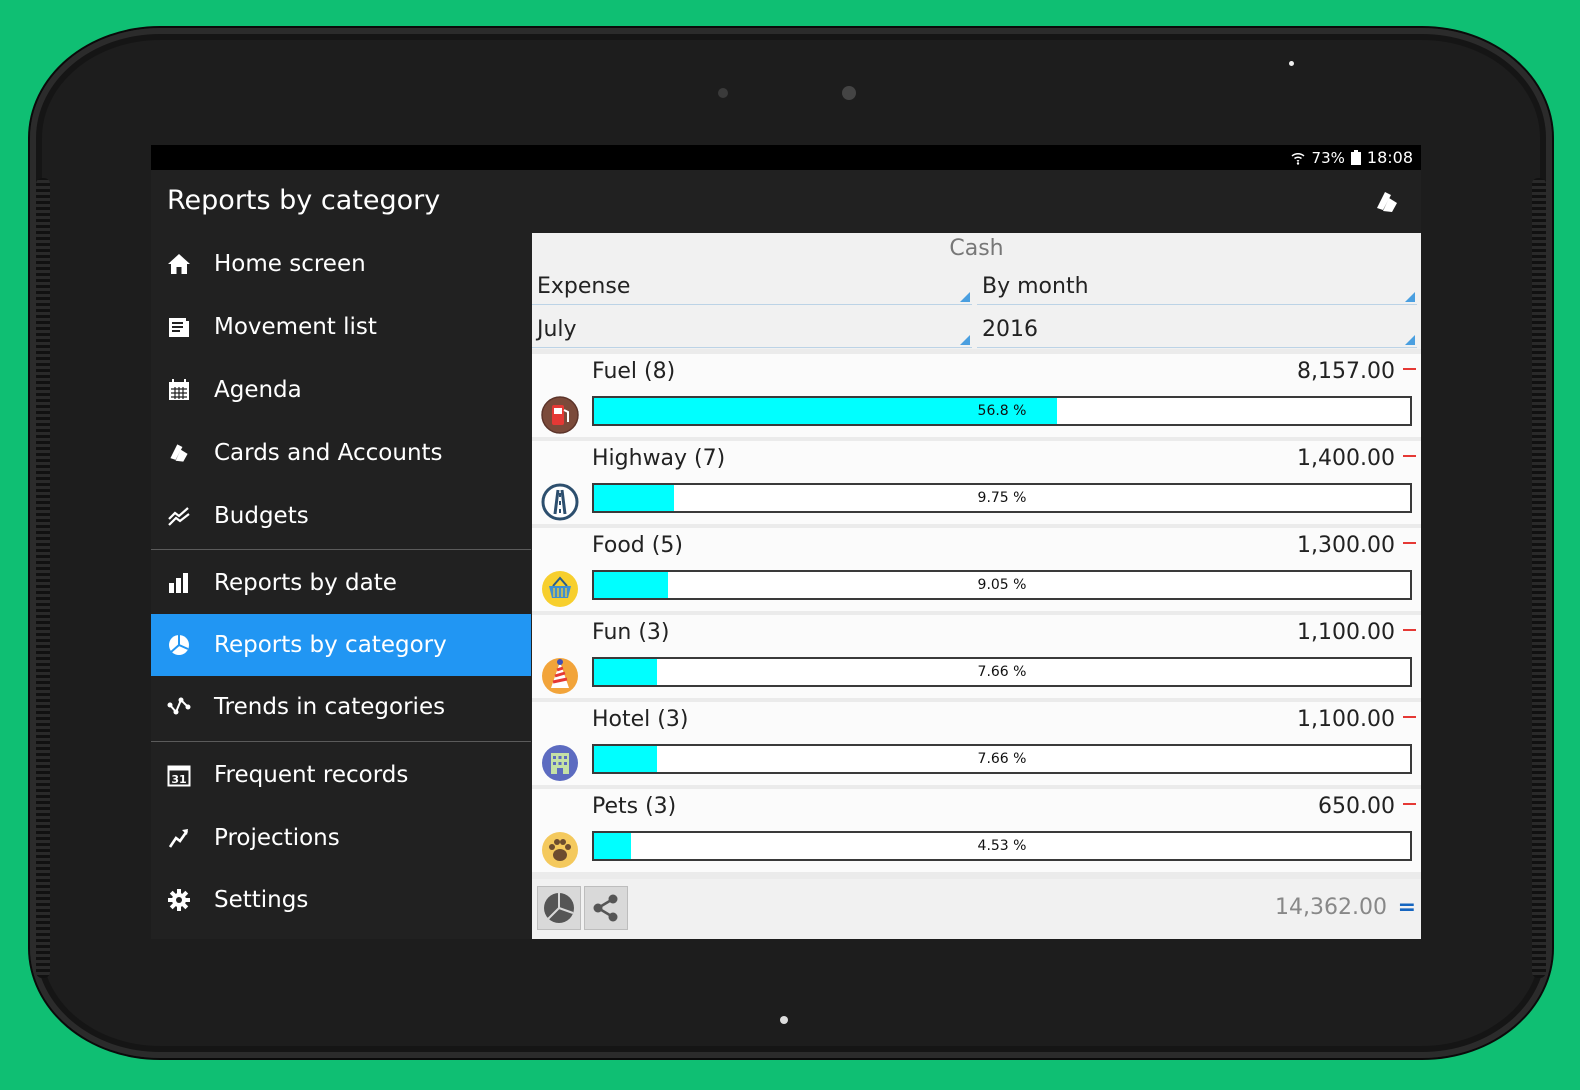  What do you see at coordinates (640, 719) in the screenshot?
I see `category-name: Hotel (3)` at bounding box center [640, 719].